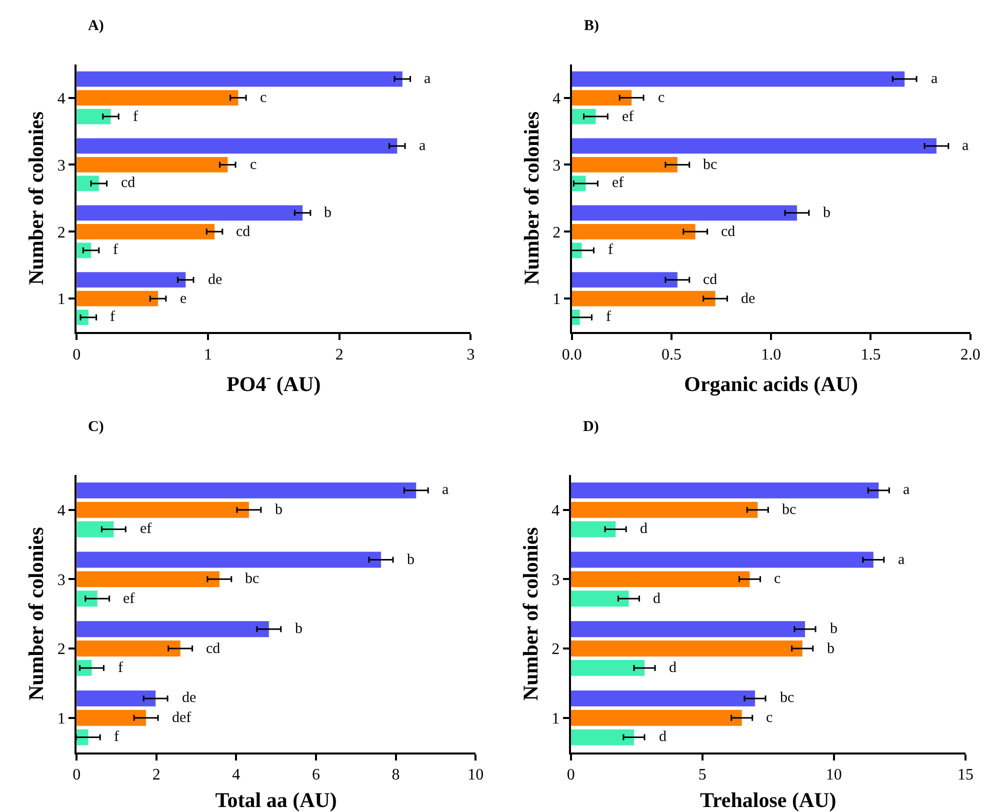 The image size is (992, 812). Describe the element at coordinates (556, 233) in the screenshot. I see `y-tick-label: 2` at that location.